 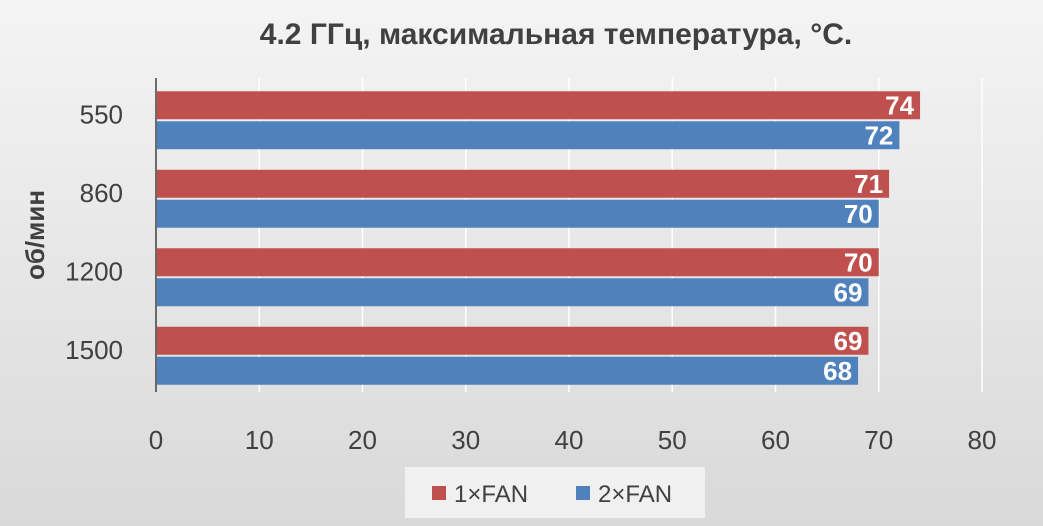 I want to click on data-label: 74, so click(x=899, y=105).